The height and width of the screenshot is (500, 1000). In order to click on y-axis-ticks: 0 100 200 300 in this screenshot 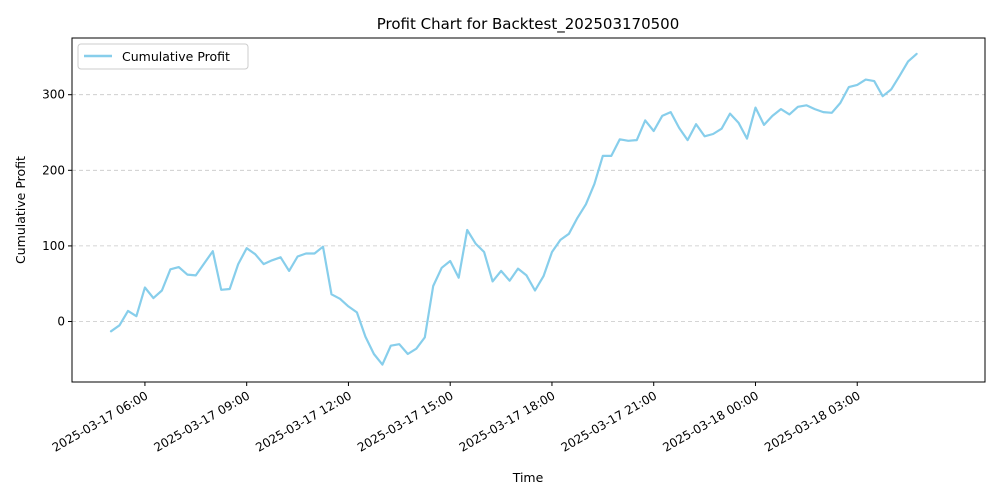, I will do `click(57, 208)`.